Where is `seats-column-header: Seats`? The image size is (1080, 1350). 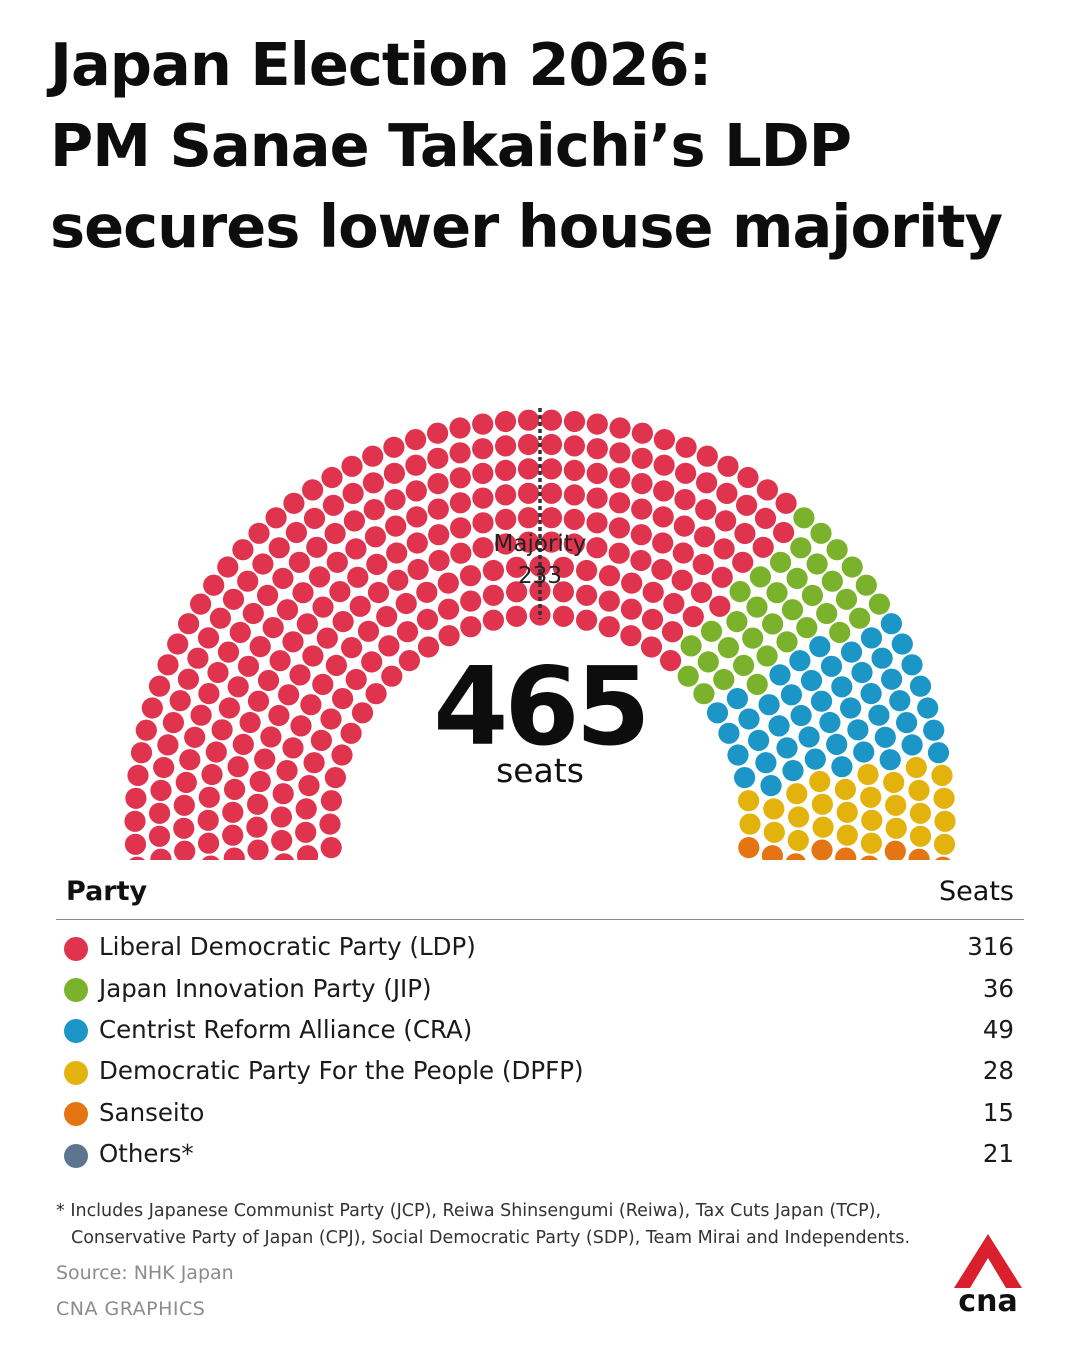 seats-column-header: Seats is located at coordinates (976, 891).